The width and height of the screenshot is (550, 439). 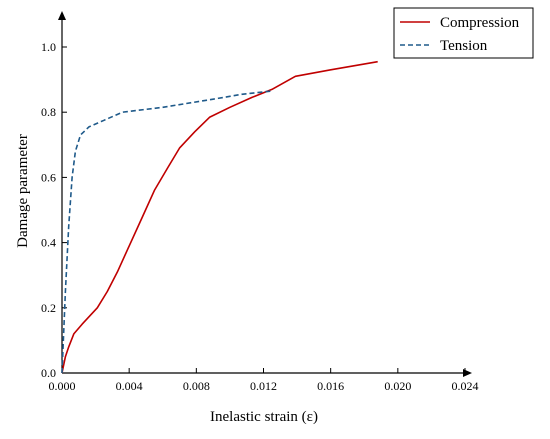 What do you see at coordinates (48, 177) in the screenshot?
I see `y-tick-label: 0.6` at bounding box center [48, 177].